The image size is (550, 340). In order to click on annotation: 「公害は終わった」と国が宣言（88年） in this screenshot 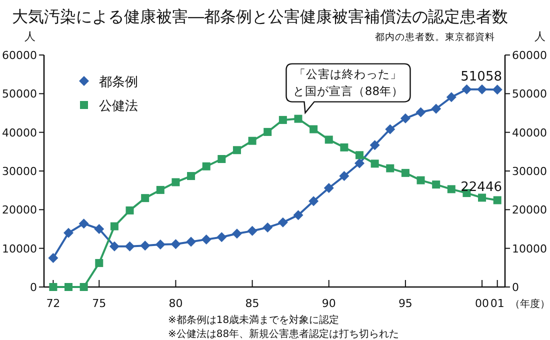, I will do `click(348, 83)`.